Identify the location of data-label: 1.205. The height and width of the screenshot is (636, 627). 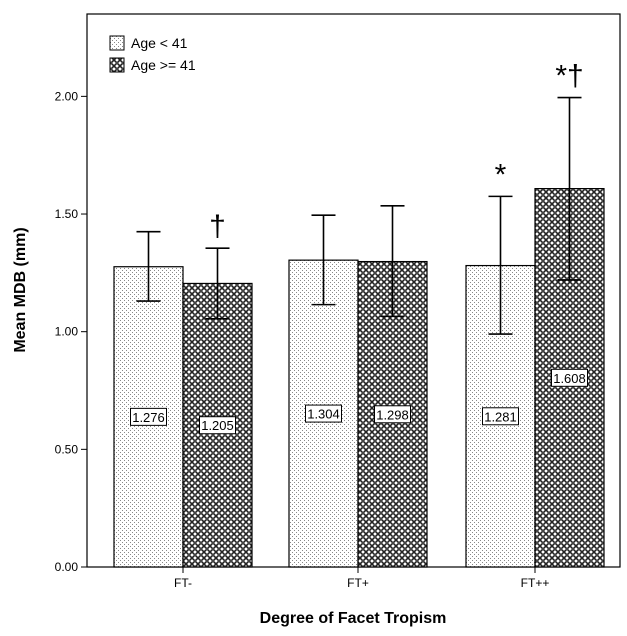
(217, 425).